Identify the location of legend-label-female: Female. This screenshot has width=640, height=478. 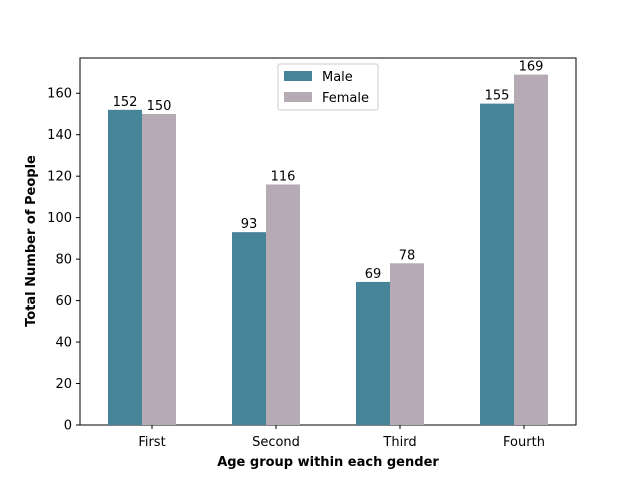
(345, 98).